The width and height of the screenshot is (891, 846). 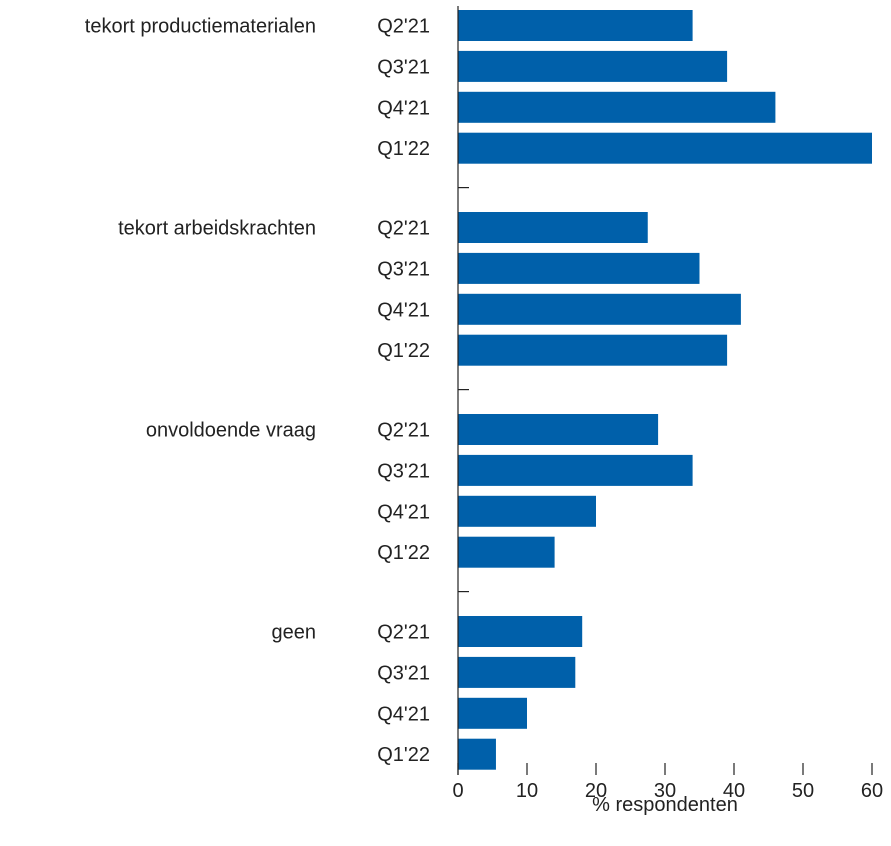 What do you see at coordinates (665, 805) in the screenshot?
I see `x-axis-title: % respondenten` at bounding box center [665, 805].